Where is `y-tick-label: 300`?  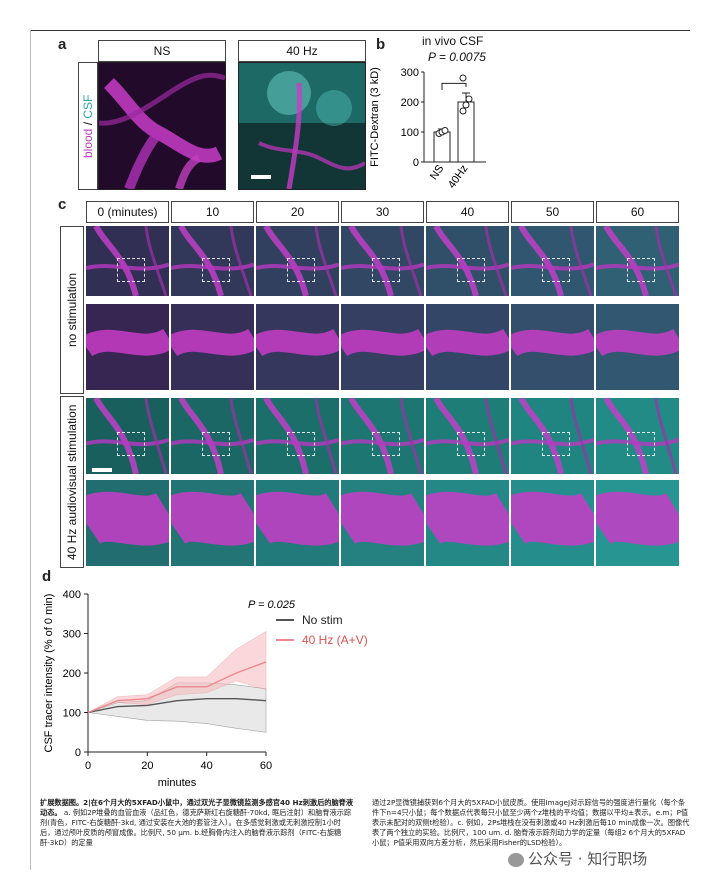 y-tick-label: 300 is located at coordinates (72, 635).